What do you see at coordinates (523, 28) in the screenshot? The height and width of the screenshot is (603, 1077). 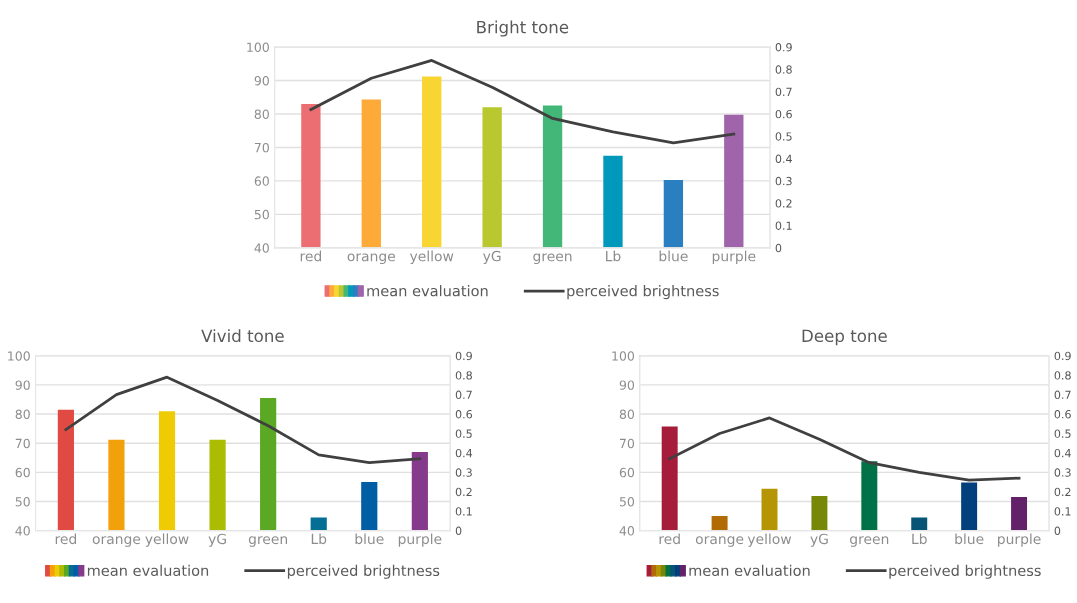 I see `chart-title: Bright tone` at bounding box center [523, 28].